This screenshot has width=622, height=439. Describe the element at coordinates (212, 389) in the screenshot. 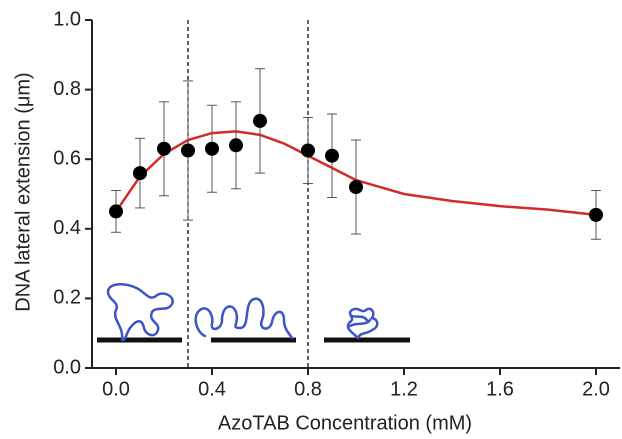

I see `x-tick-label: 0.4` at that location.